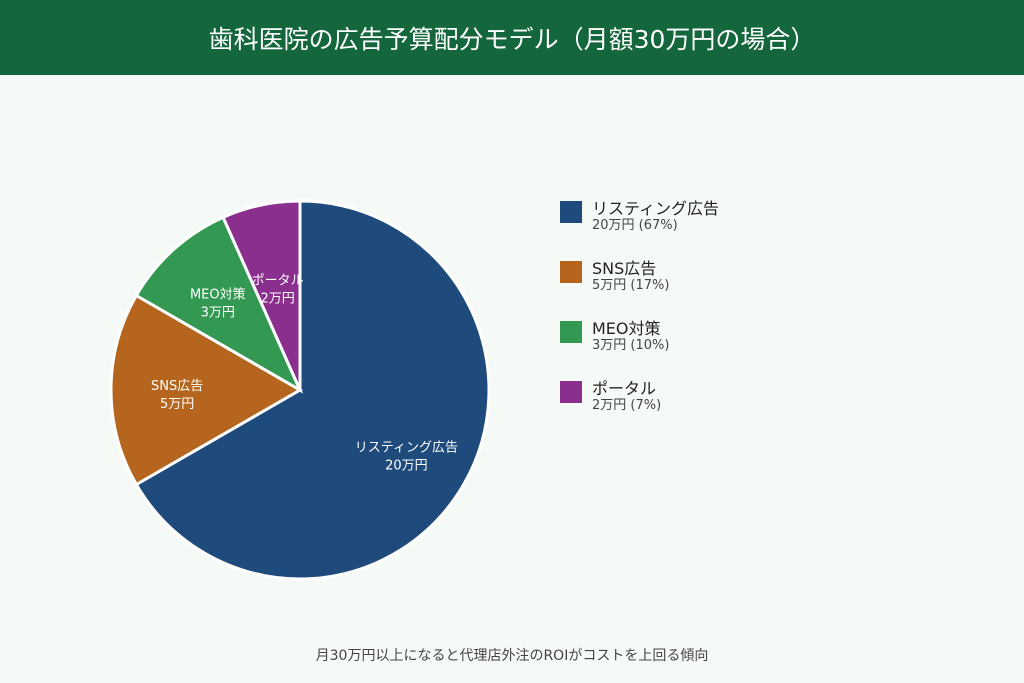 The width and height of the screenshot is (1024, 683). Describe the element at coordinates (656, 208) in the screenshot. I see `legend-label: リスティング広告` at that location.